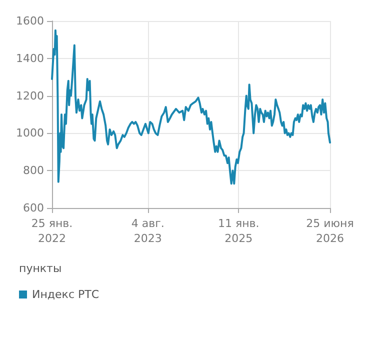 This screenshot has height=343, width=371. What do you see at coordinates (30, 133) in the screenshot?
I see `y-tick-label: 1000` at bounding box center [30, 133].